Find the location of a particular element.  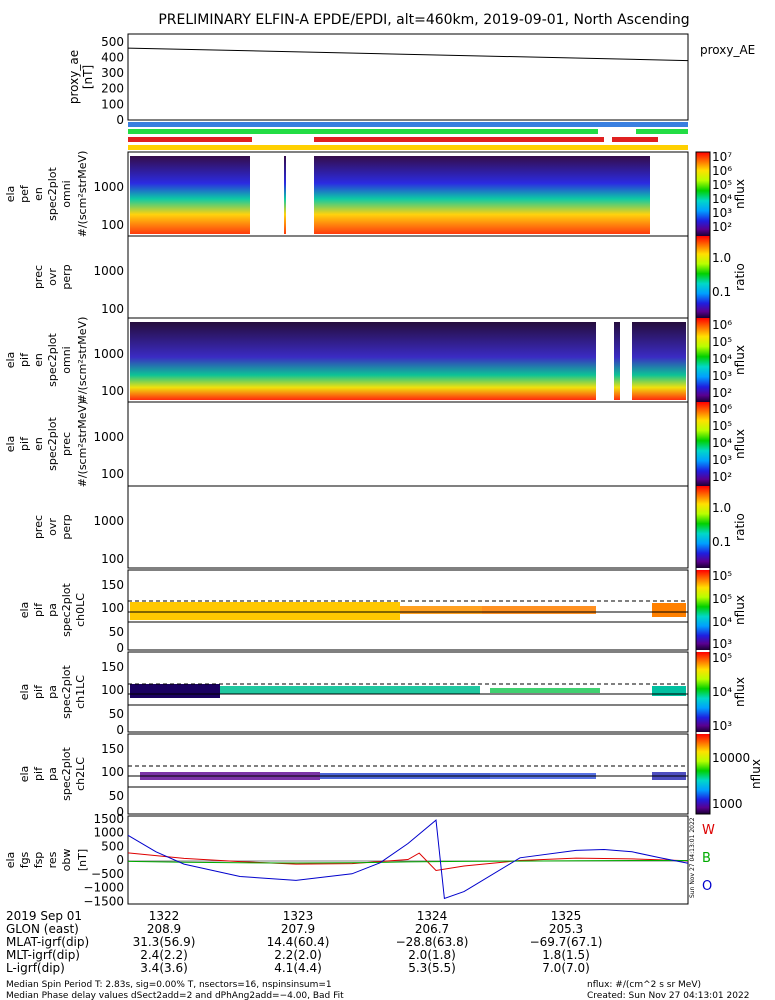

panel1-ytick-4: 100 is located at coordinates (112, 104).